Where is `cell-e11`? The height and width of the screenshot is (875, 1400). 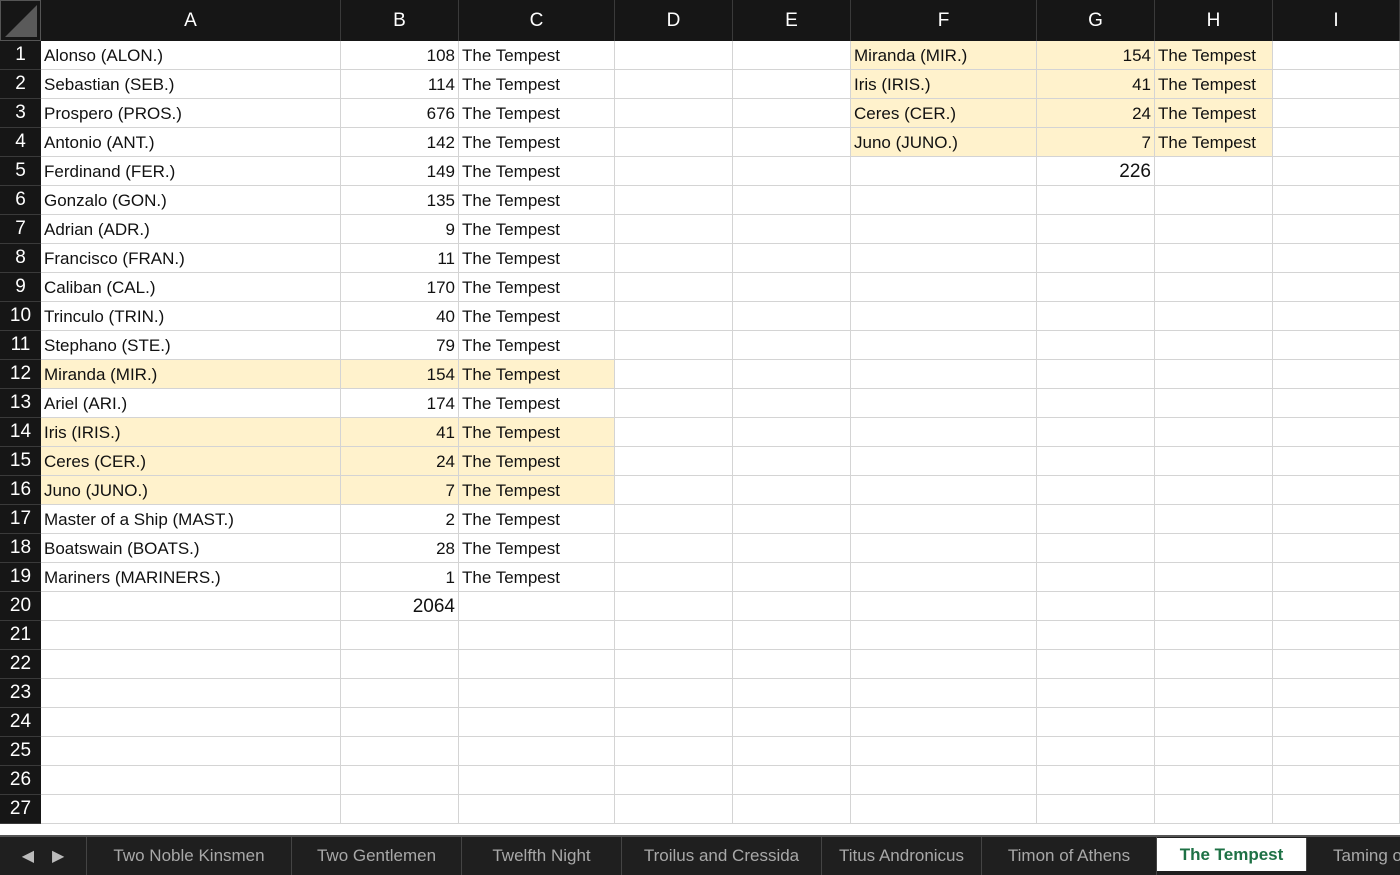 cell-e11 is located at coordinates (792, 345).